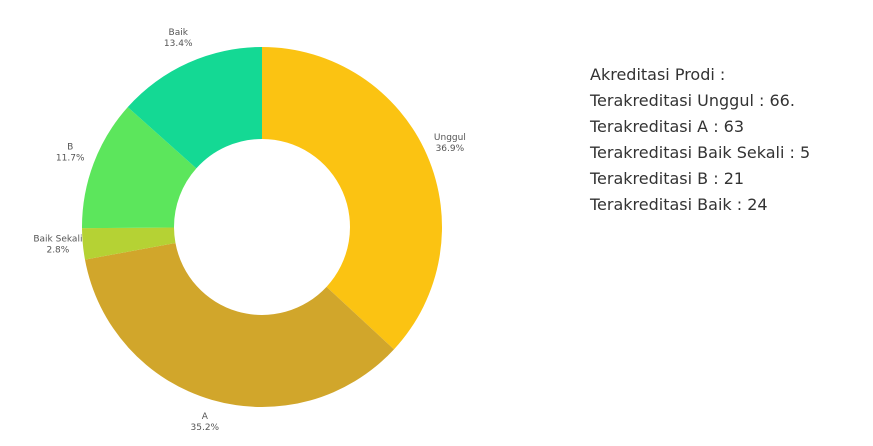 The image size is (873, 446). I want to click on info-line: Terakreditasi A : 63, so click(667, 126).